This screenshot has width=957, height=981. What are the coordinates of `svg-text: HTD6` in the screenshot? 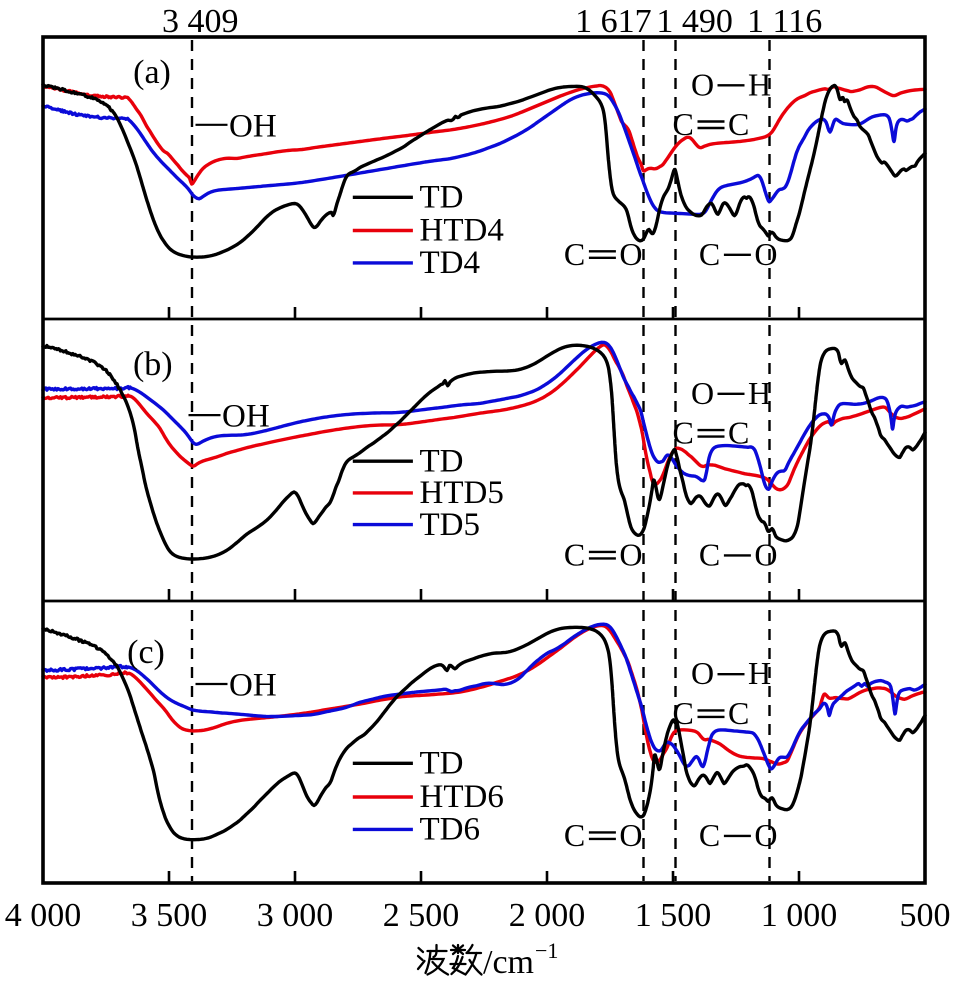 It's located at (462, 797).